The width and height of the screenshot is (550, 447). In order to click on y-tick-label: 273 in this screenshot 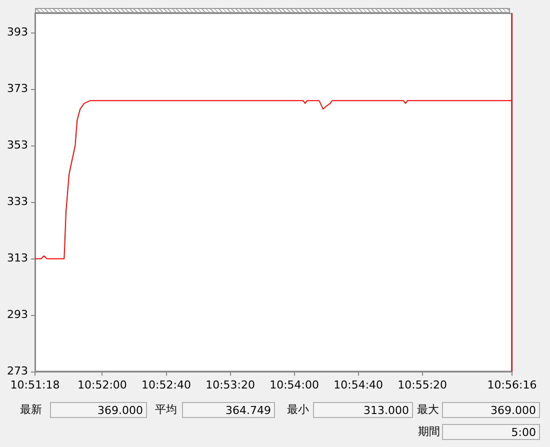, I will do `click(17, 371)`.